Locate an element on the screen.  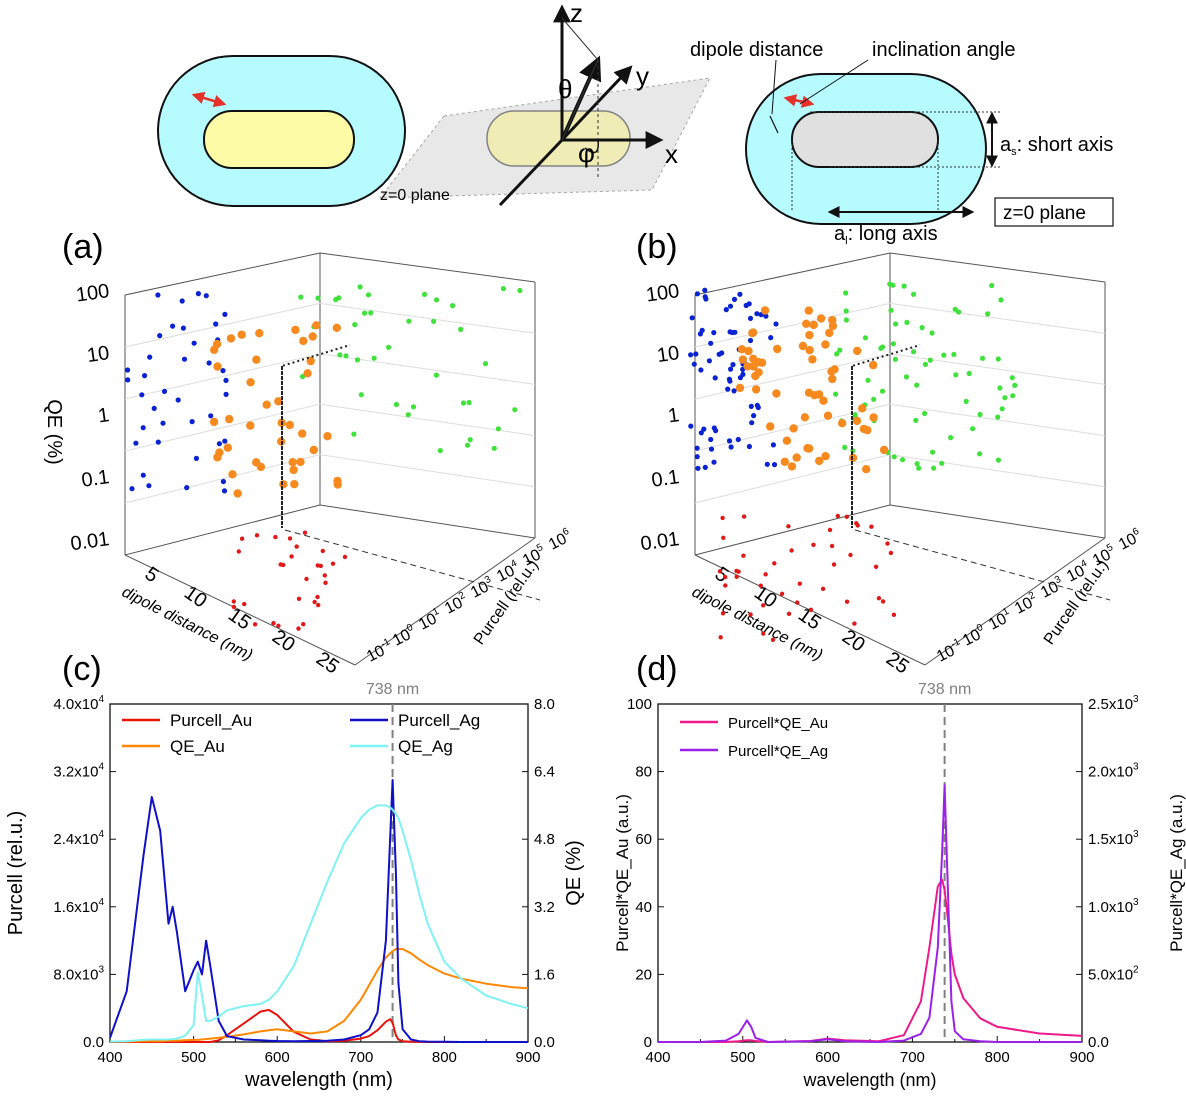
dipole-arrow-left is located at coordinates (209, 99).